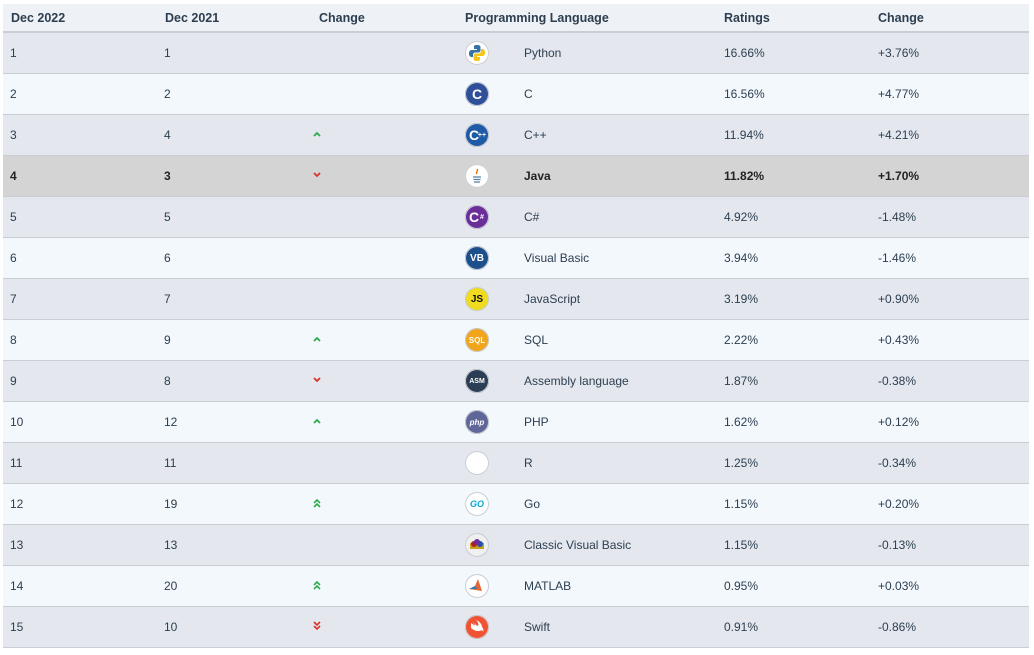 Image resolution: width=1034 pixels, height=655 pixels. Describe the element at coordinates (477, 94) in the screenshot. I see `c-logo-icon: C` at that location.